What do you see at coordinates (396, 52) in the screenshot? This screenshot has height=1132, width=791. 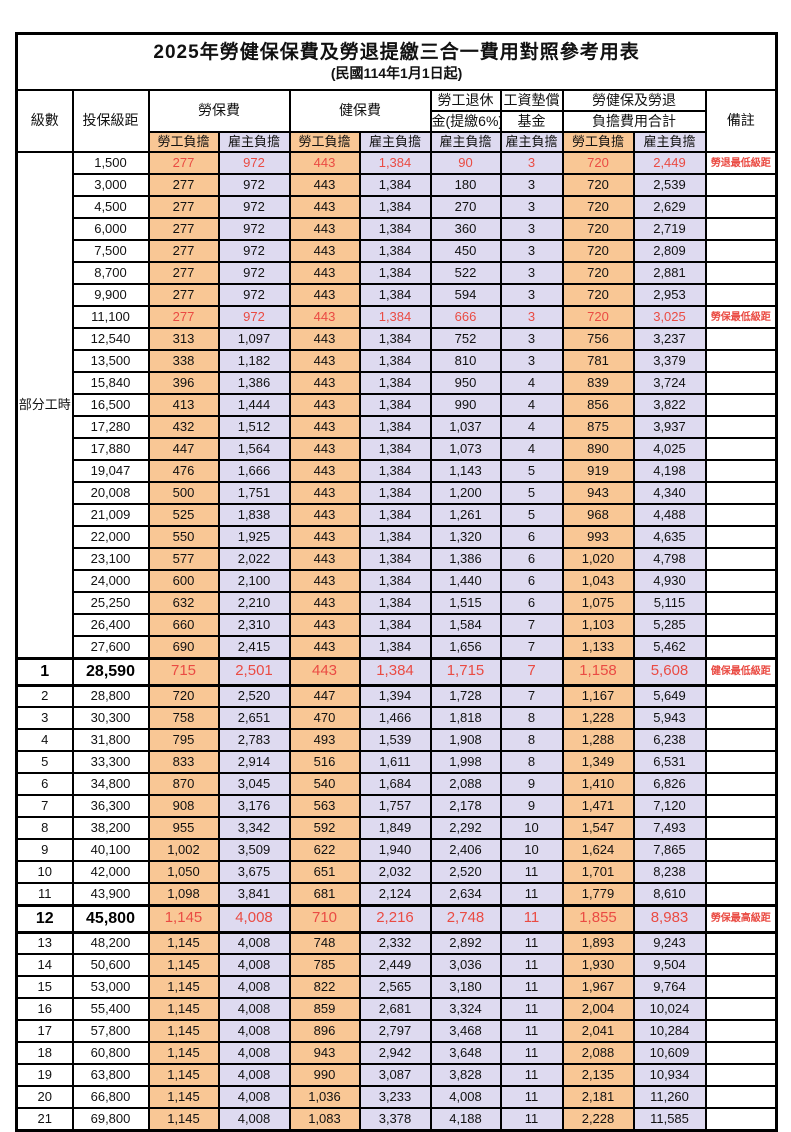 I see `page-title: 2025年勞健保保費及勞退提繳三合一費用對照參考用表` at bounding box center [396, 52].